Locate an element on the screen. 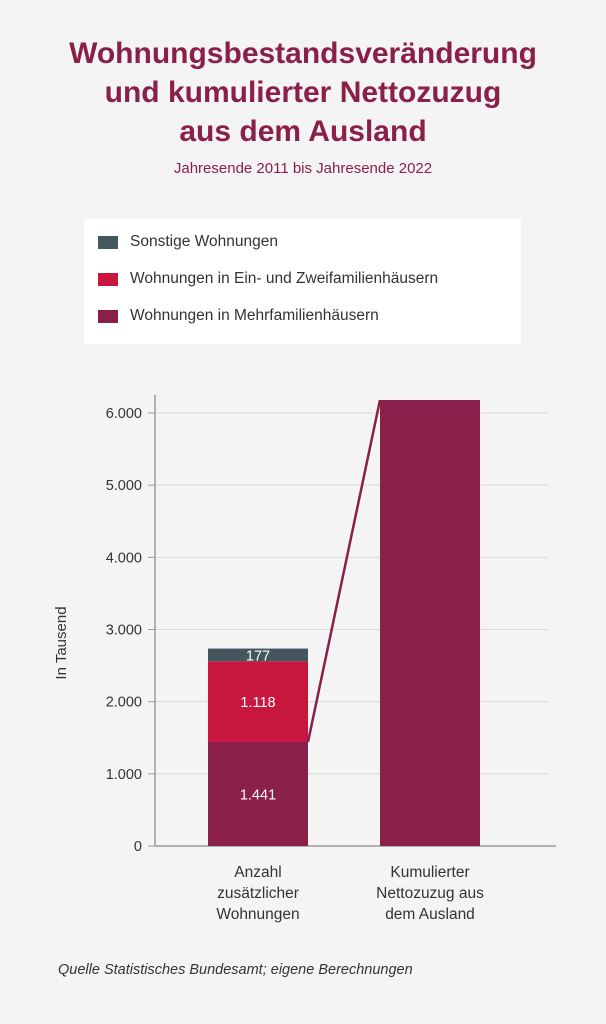 This screenshot has width=606, height=1024. legend-label-sonstige: Sonstige Wohnungen is located at coordinates (204, 241).